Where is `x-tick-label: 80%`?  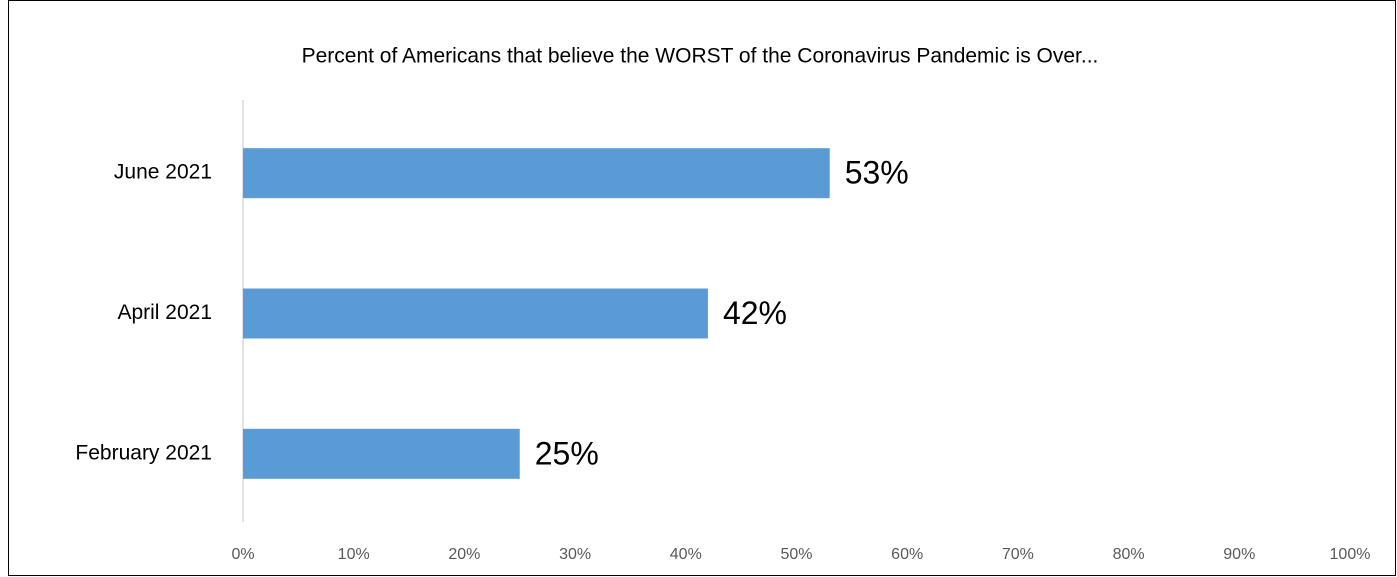
x-tick-label: 80% is located at coordinates (1129, 554).